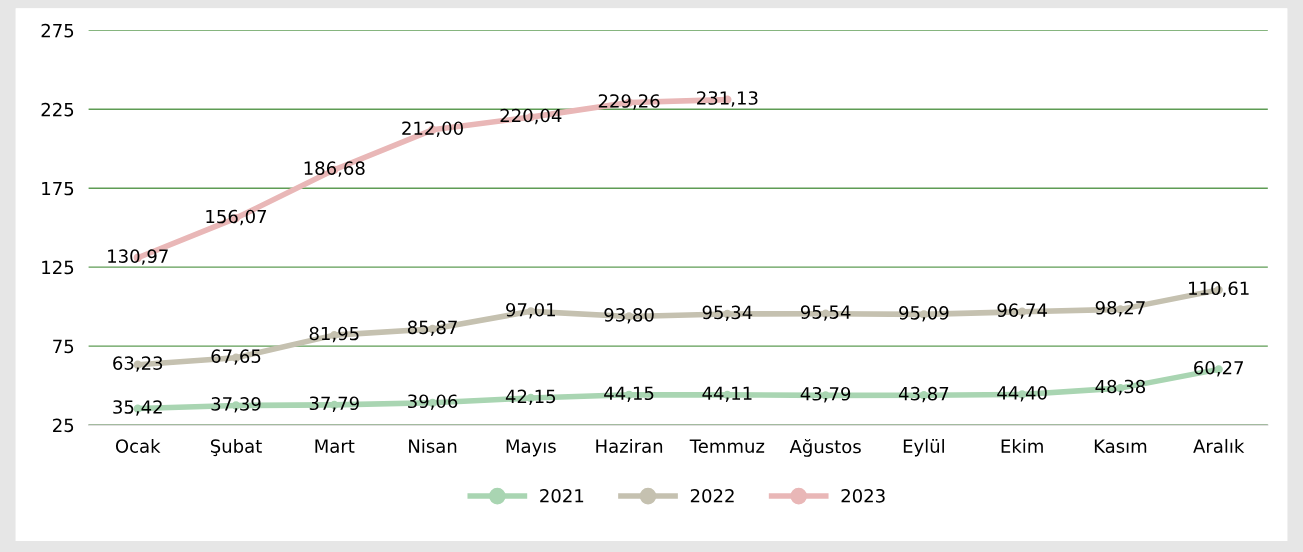 The height and width of the screenshot is (552, 1303). I want to click on data-label: 229,26, so click(629, 102).